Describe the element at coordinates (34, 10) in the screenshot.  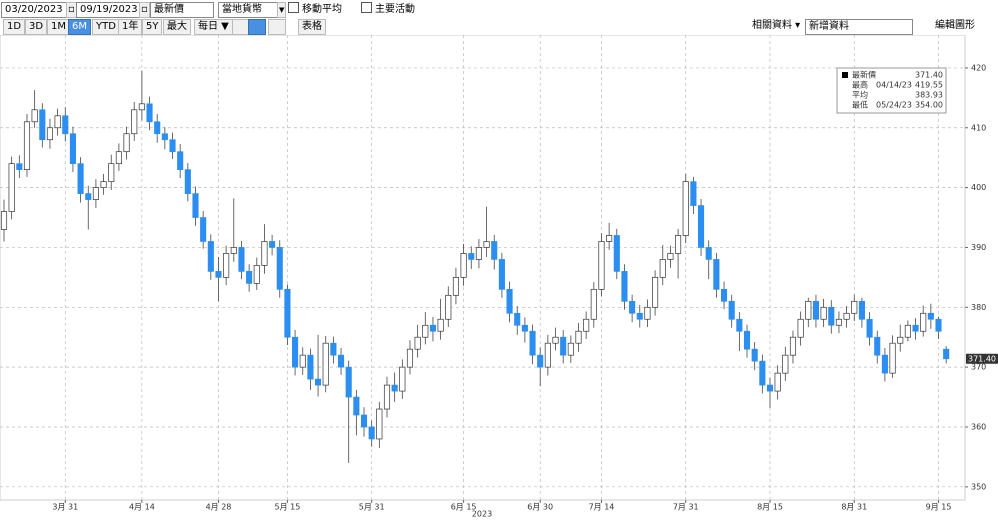
I see `start-date: 03/20/2023` at that location.